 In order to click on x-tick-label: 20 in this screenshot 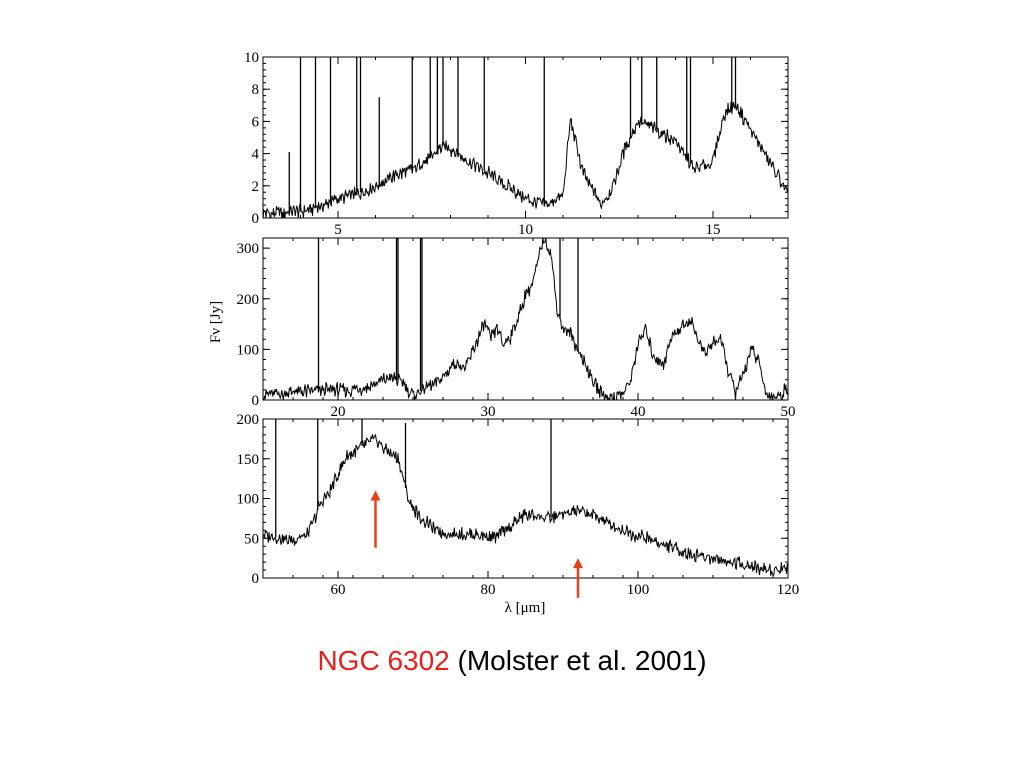, I will do `click(338, 412)`.